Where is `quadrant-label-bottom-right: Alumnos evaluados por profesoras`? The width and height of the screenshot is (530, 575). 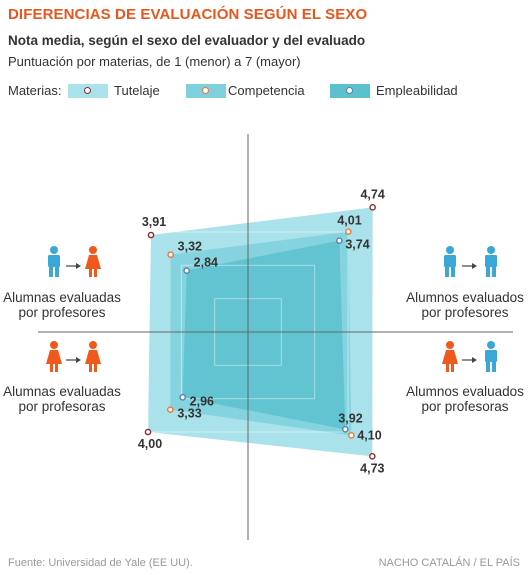 quadrant-label-bottom-right: Alumnos evaluados por profesoras is located at coordinates (465, 399).